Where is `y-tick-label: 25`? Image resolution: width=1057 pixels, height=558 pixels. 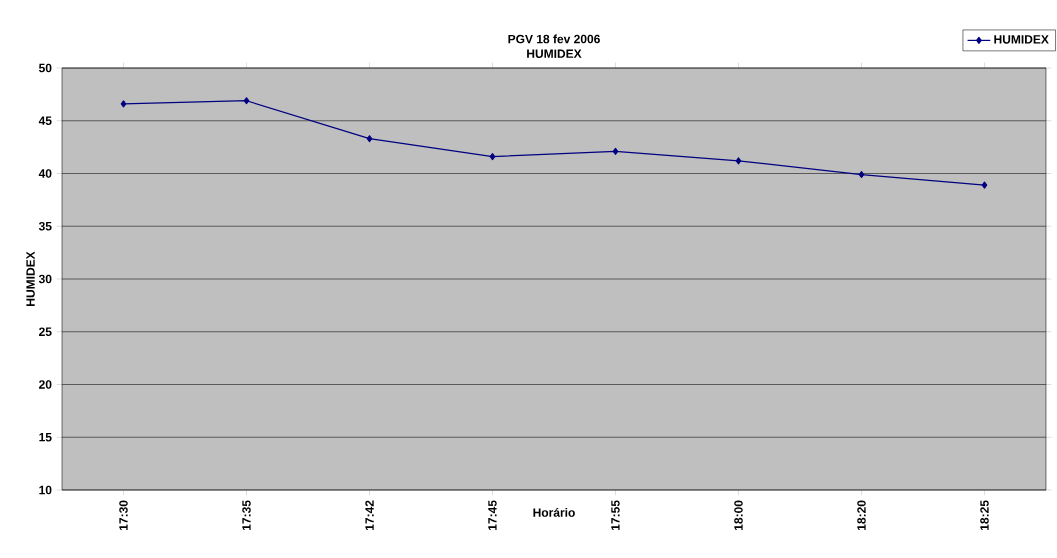
y-tick-label: 25 is located at coordinates (45, 332).